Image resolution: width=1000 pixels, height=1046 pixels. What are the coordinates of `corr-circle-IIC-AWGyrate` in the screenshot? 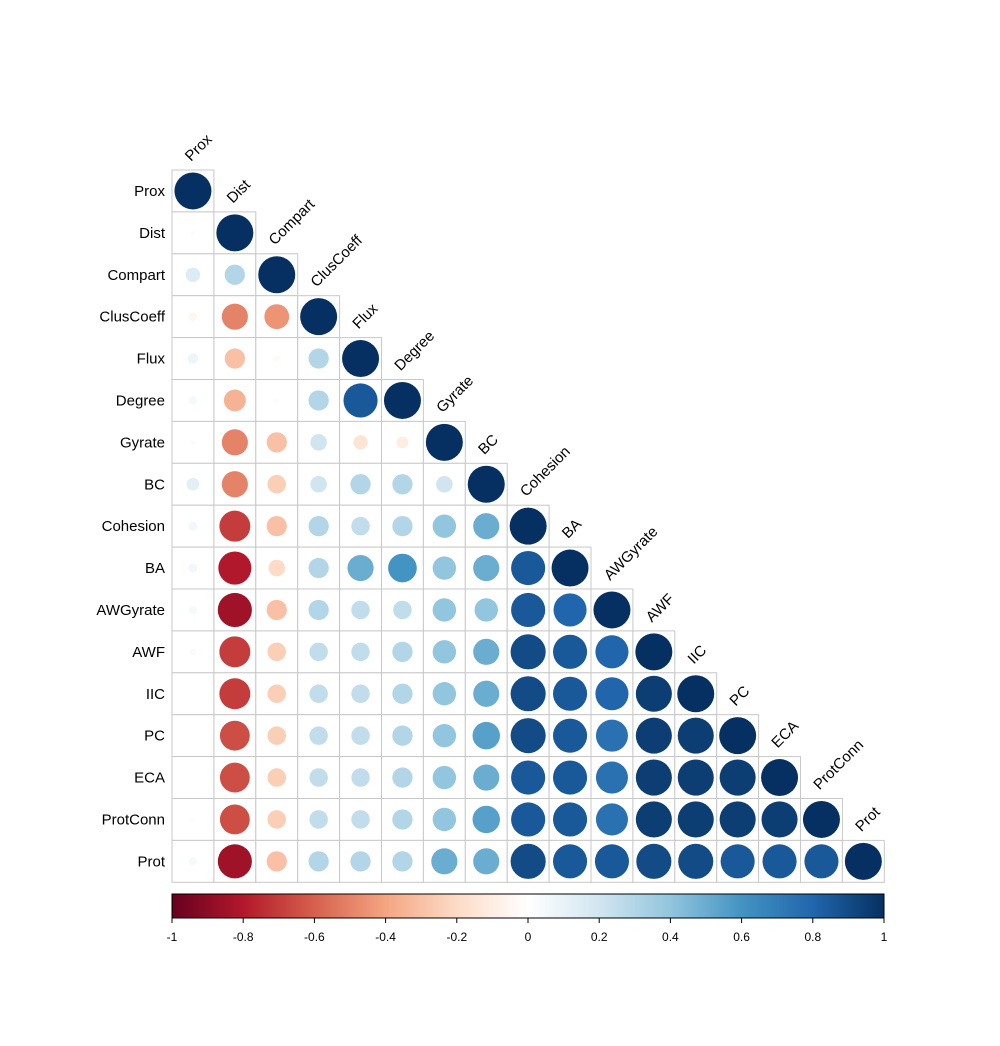 It's located at (612, 694).